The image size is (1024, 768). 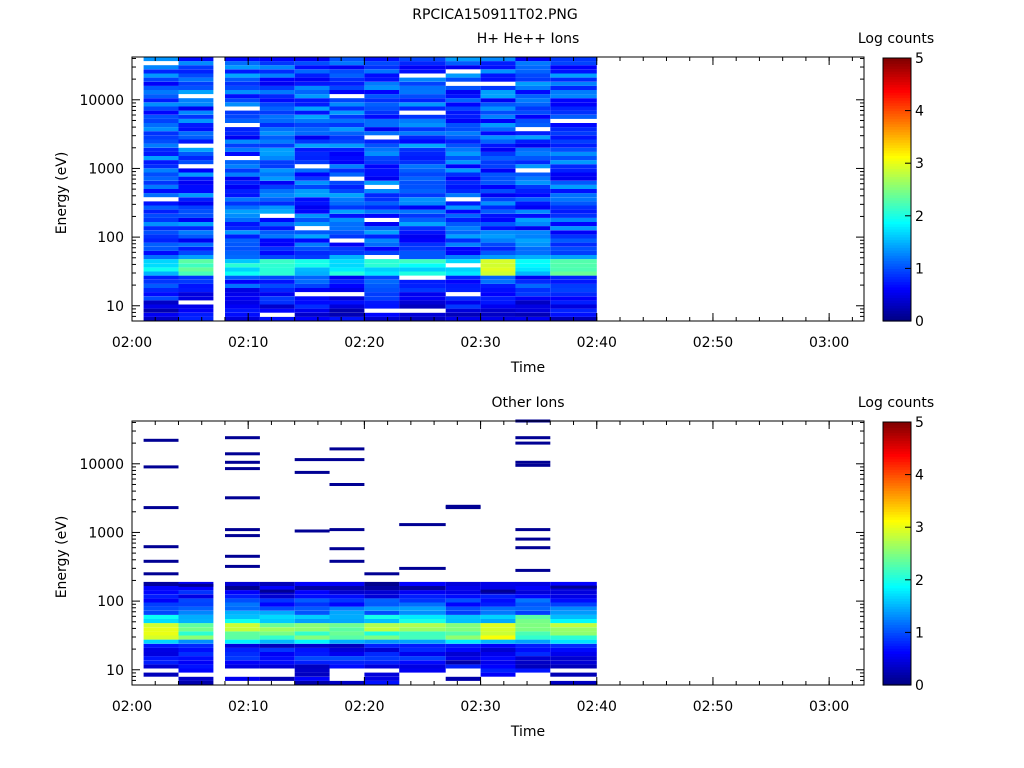 I want to click on panel-title: Other Ions, so click(x=527, y=403).